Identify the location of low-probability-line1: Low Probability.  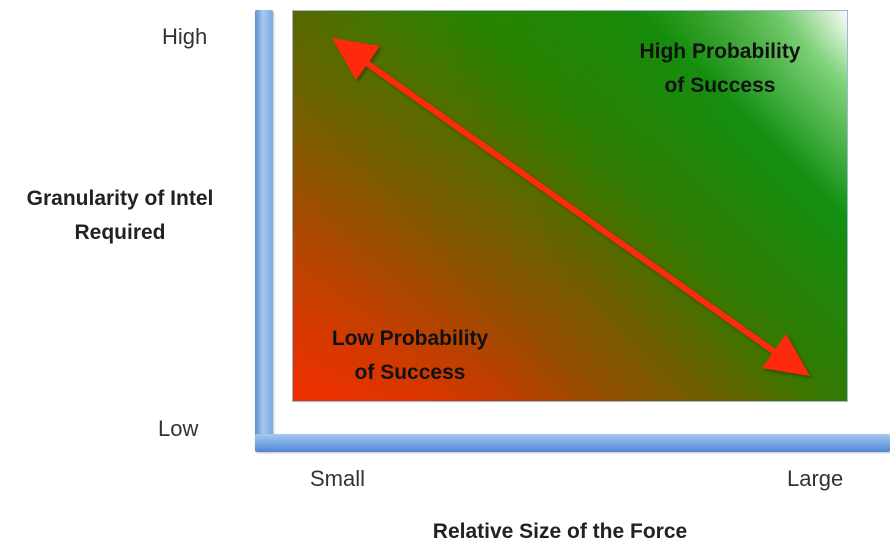
(410, 338).